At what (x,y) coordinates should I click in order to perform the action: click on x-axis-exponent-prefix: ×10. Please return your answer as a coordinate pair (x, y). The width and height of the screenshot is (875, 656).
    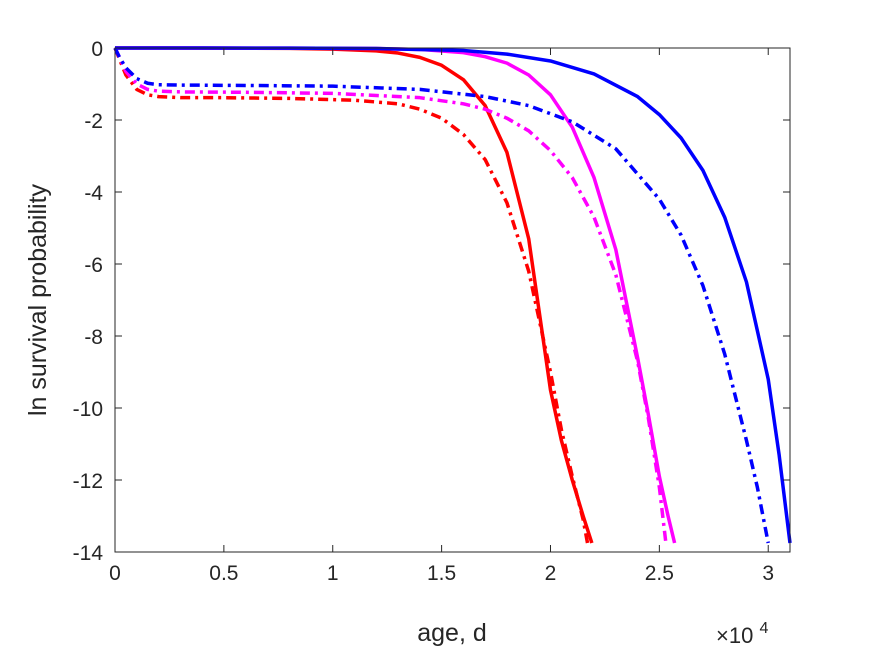
    Looking at the image, I should click on (734, 635).